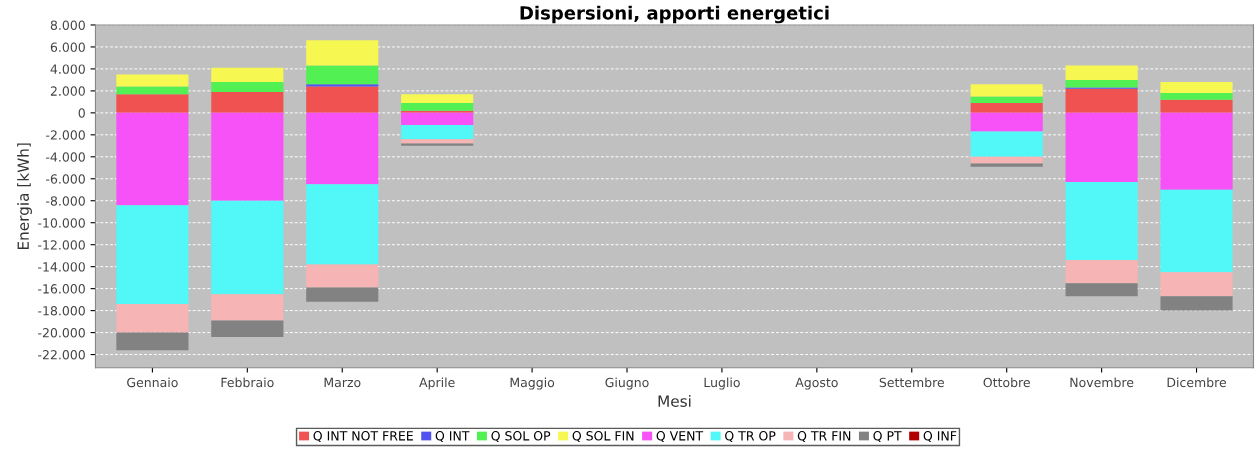 The image size is (1256, 454). I want to click on legend-label: Q SOL OP, so click(521, 436).